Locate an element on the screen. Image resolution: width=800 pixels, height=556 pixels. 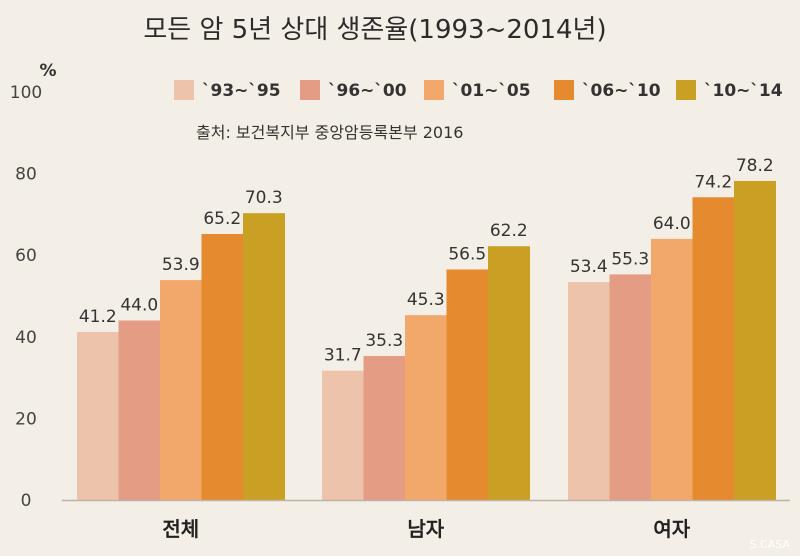
y-tick-label: 80 is located at coordinates (26, 175).